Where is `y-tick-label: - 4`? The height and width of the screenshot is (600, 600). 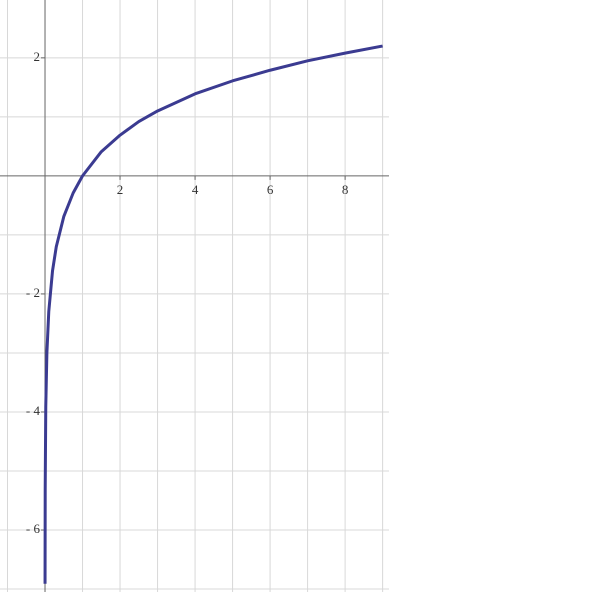 y-tick-label: - 4 is located at coordinates (33, 410).